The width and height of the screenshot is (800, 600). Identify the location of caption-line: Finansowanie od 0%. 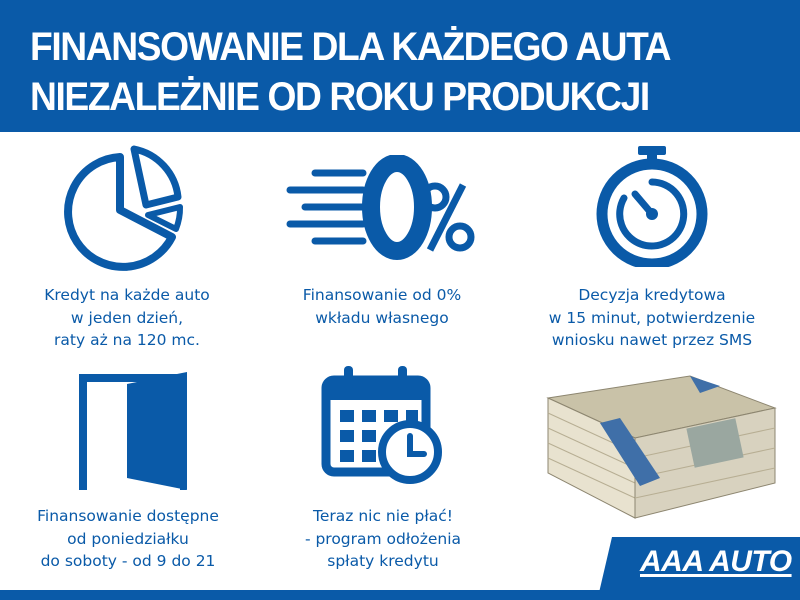
(382, 295).